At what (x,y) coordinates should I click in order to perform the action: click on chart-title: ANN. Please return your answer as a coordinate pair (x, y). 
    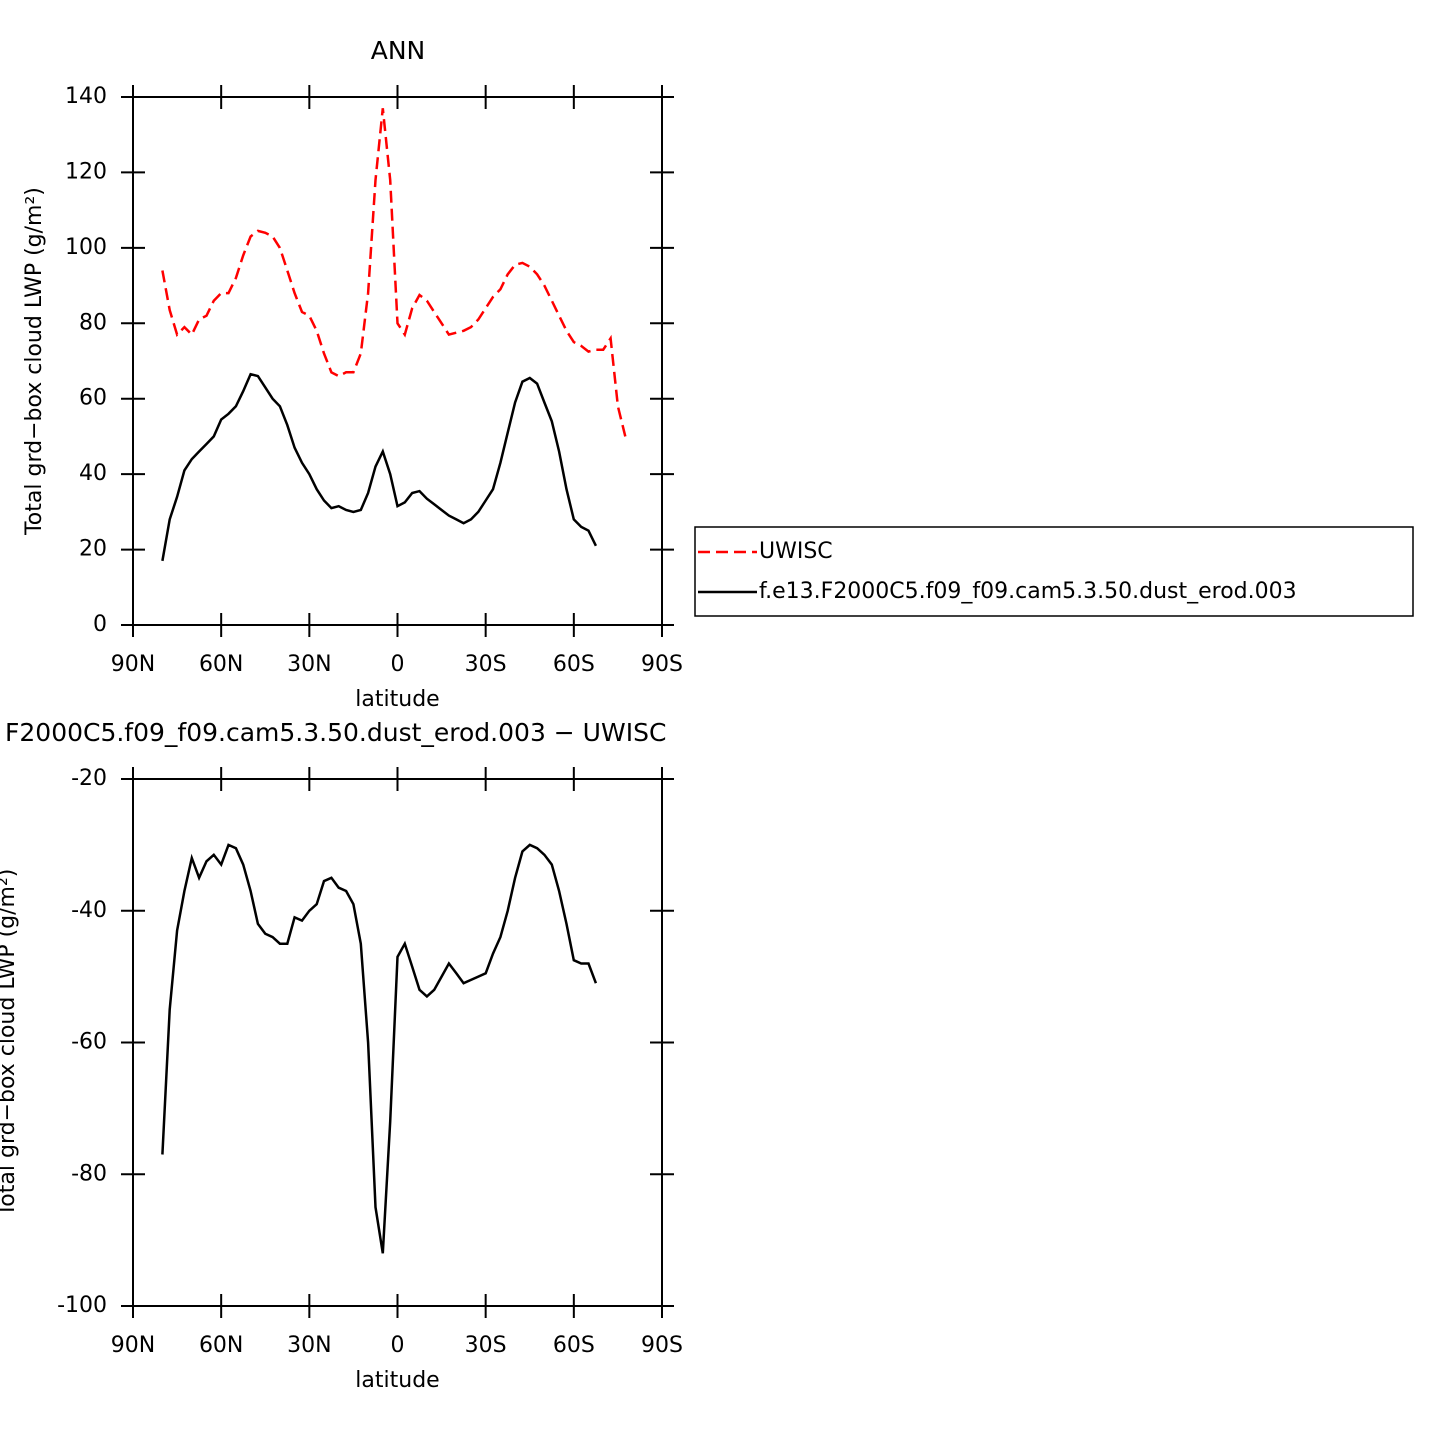
    Looking at the image, I should click on (398, 50).